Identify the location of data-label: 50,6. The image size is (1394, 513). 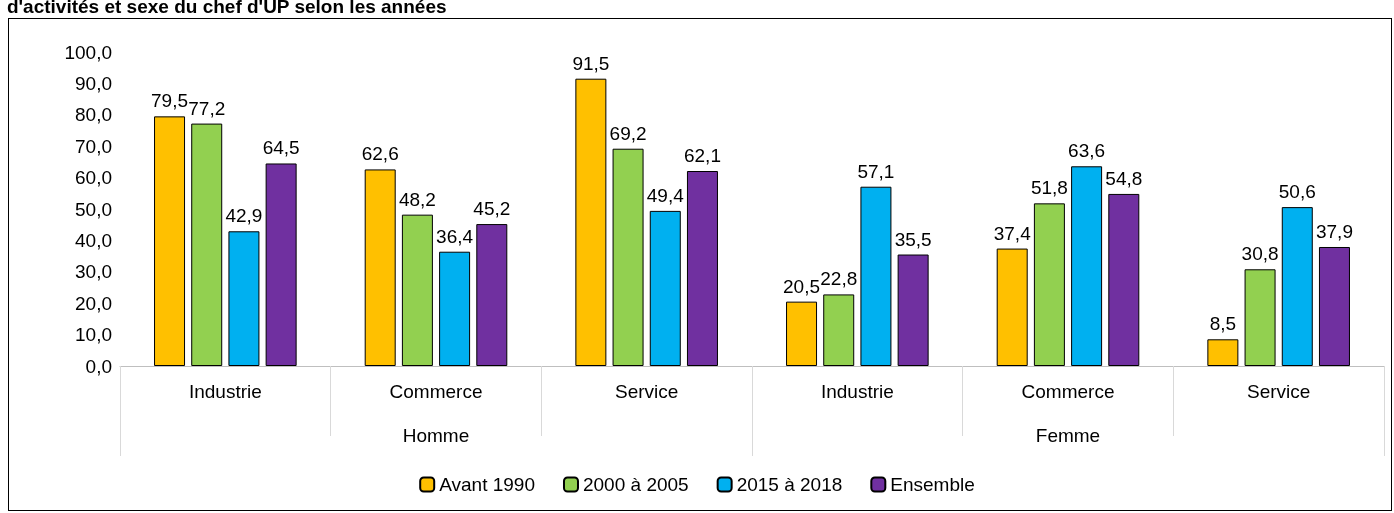
(1297, 192).